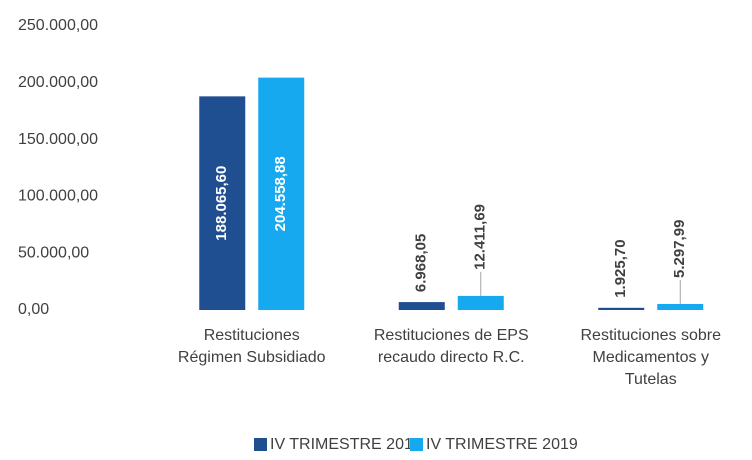 The height and width of the screenshot is (460, 752). What do you see at coordinates (651, 357) in the screenshot?
I see `x-tick-label: Medicamentos y` at bounding box center [651, 357].